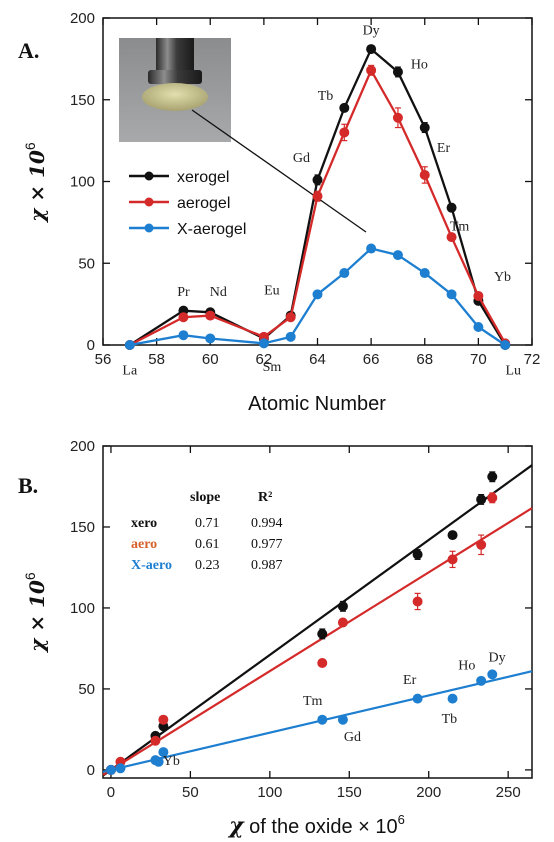 The width and height of the screenshot is (554, 842). I want to click on legend-item-x-aerogel: X-aerogel, so click(187, 229).